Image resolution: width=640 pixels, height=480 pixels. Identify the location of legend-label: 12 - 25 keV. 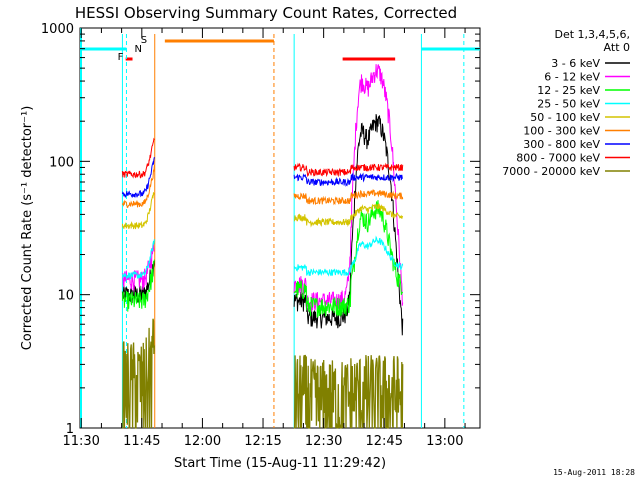
(568, 90).